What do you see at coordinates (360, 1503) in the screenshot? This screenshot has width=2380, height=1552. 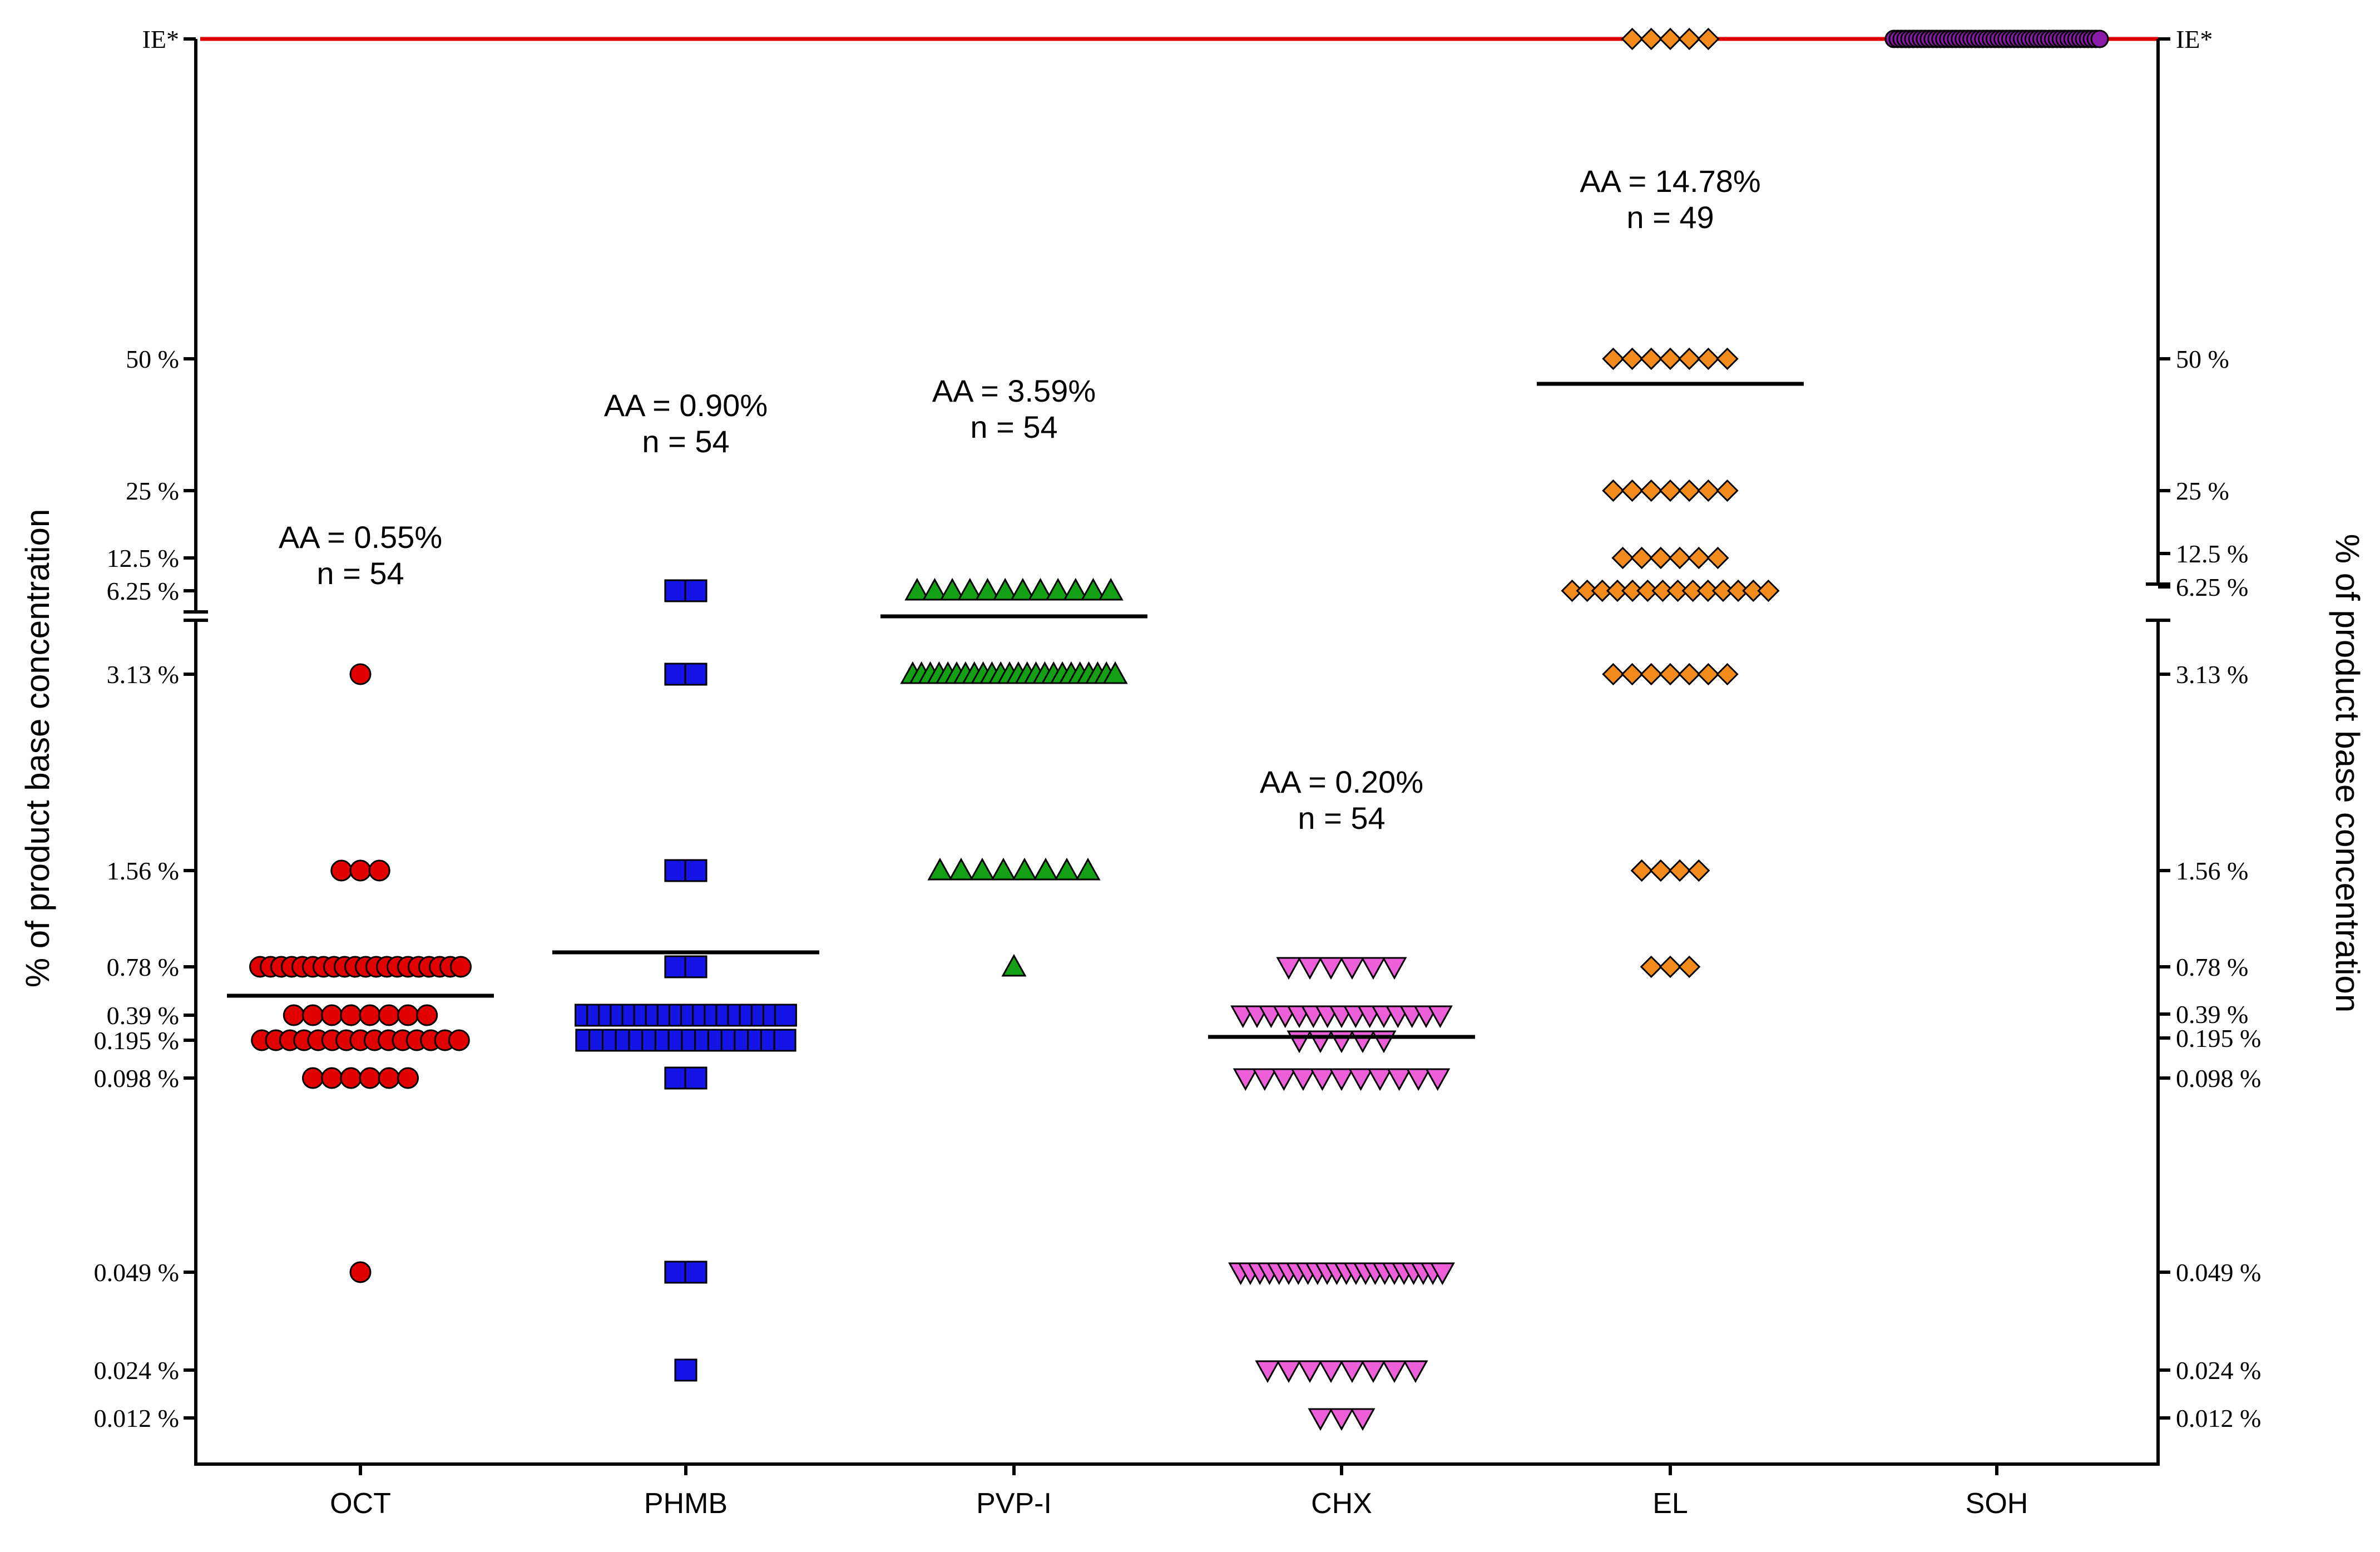 I see `x-tick-label: OCT` at bounding box center [360, 1503].